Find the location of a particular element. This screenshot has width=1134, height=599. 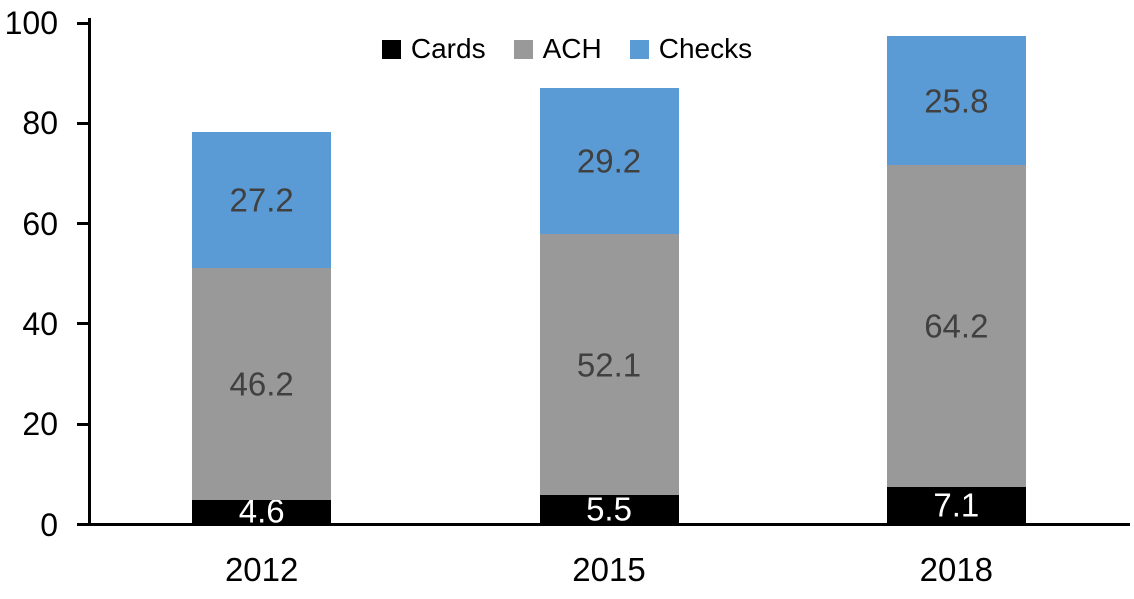

legend-swatch-ach is located at coordinates (523, 49).